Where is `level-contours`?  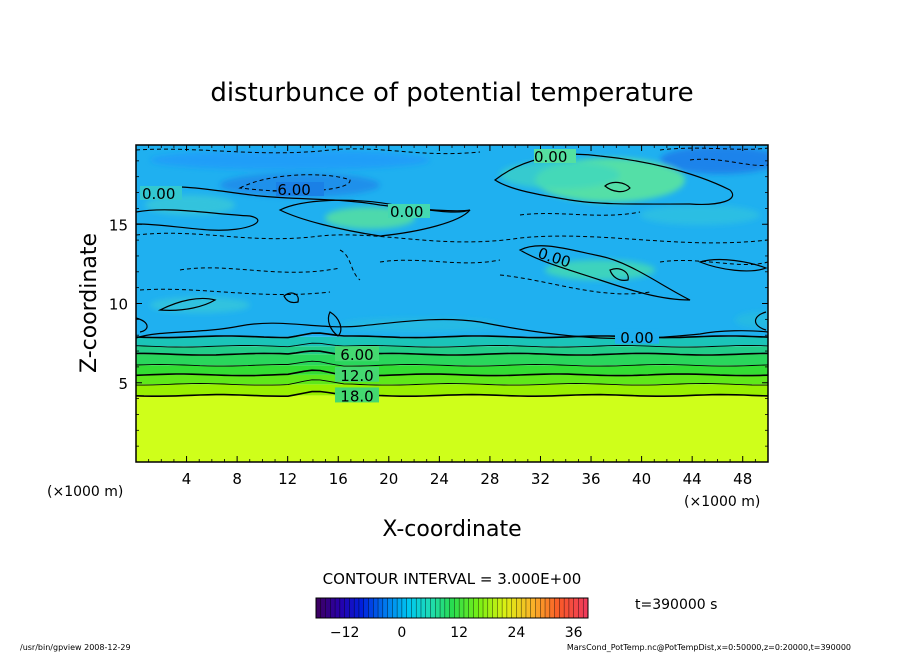
level-contours is located at coordinates (452, 357).